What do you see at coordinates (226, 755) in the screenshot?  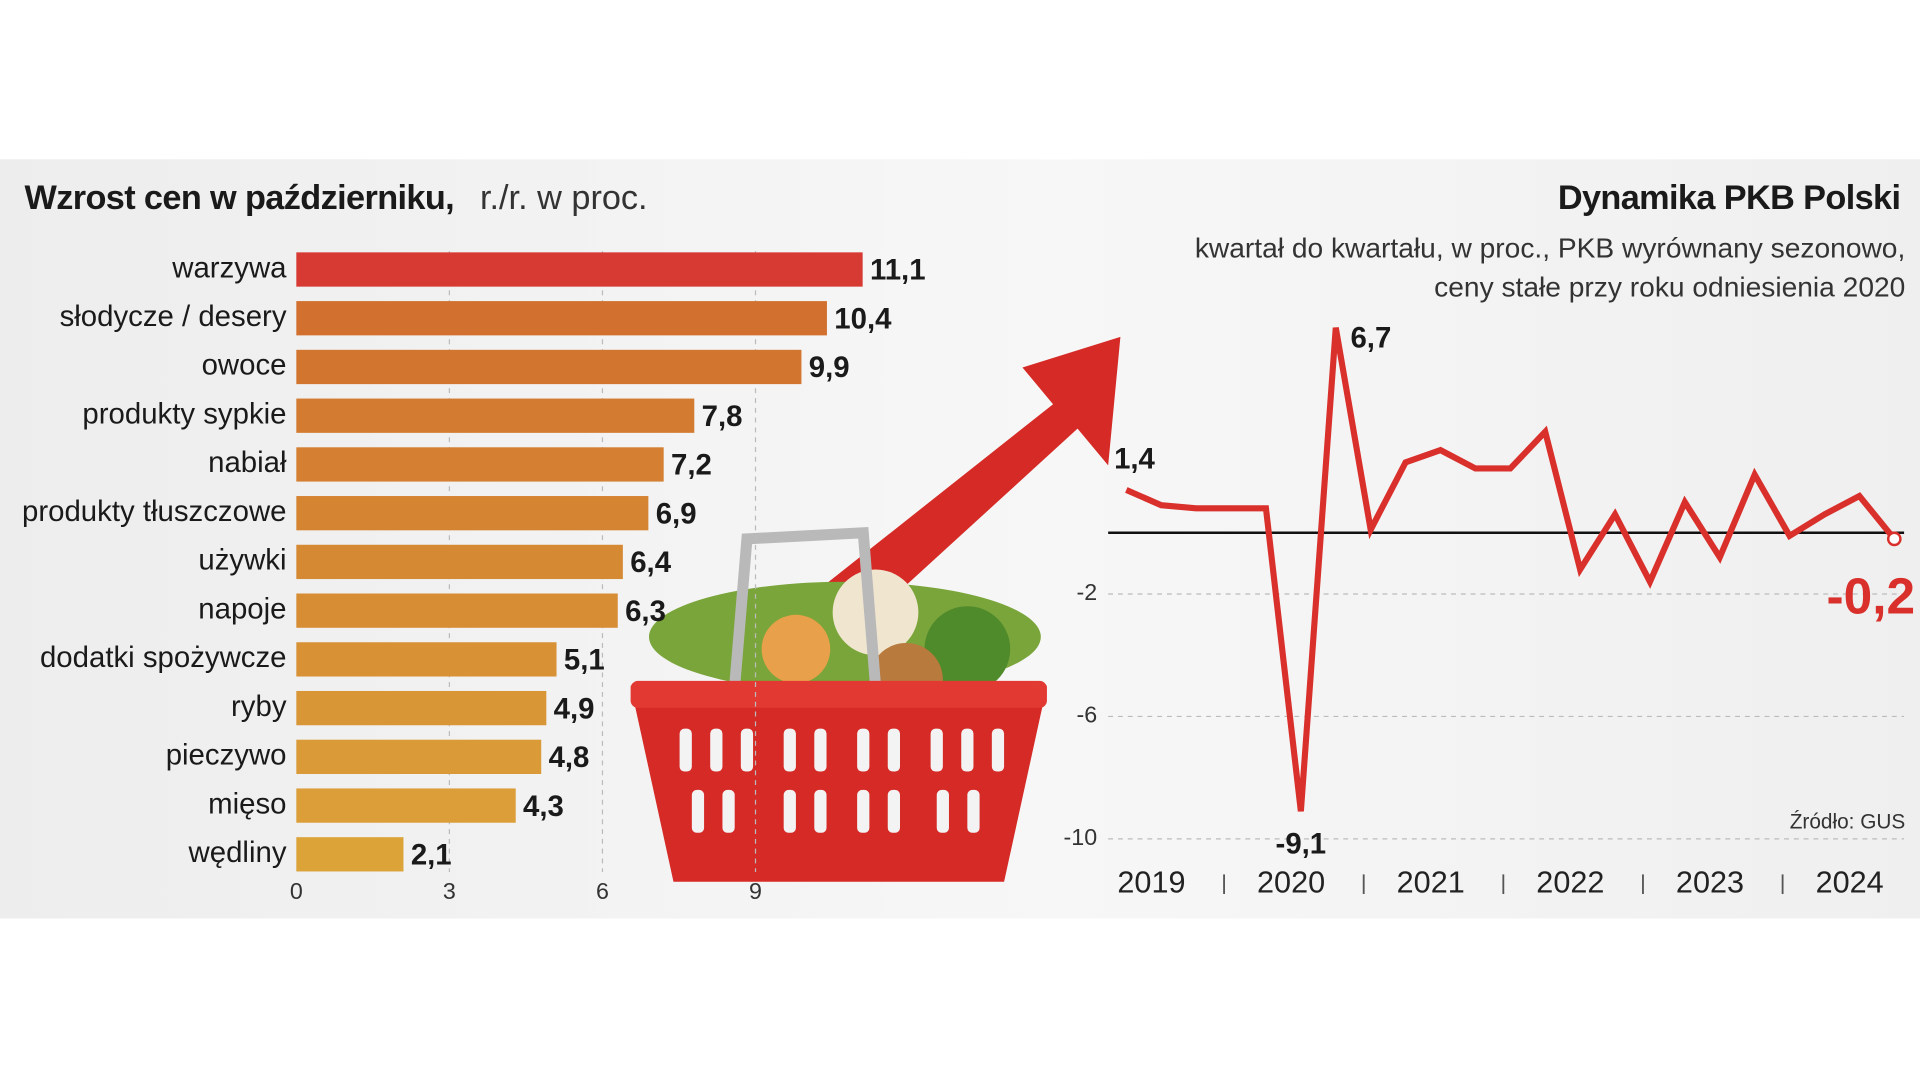 I see `category-label: pieczywo` at bounding box center [226, 755].